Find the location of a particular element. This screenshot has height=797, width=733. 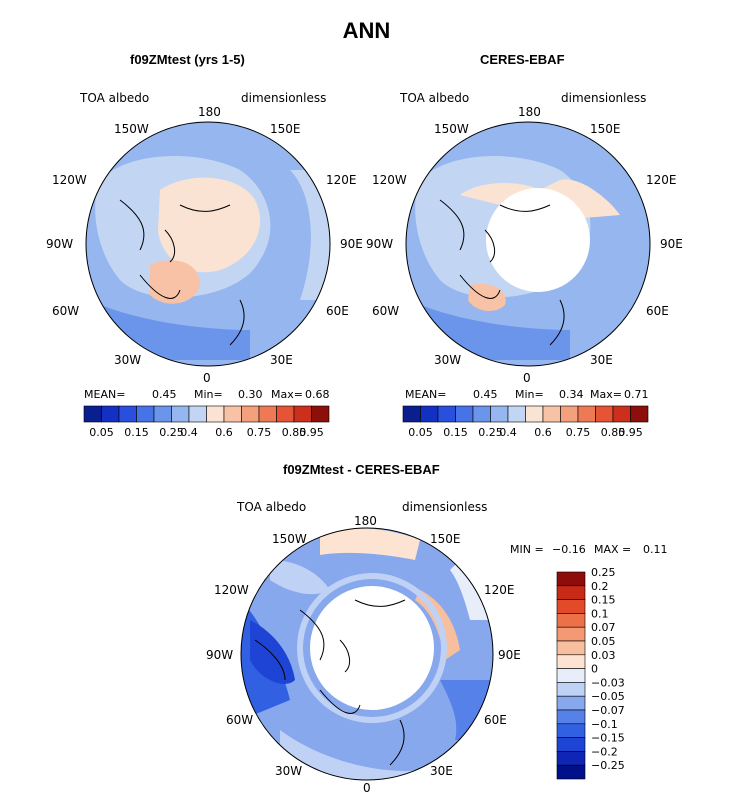

variable-label-obs: TOA albedo is located at coordinates (435, 98).